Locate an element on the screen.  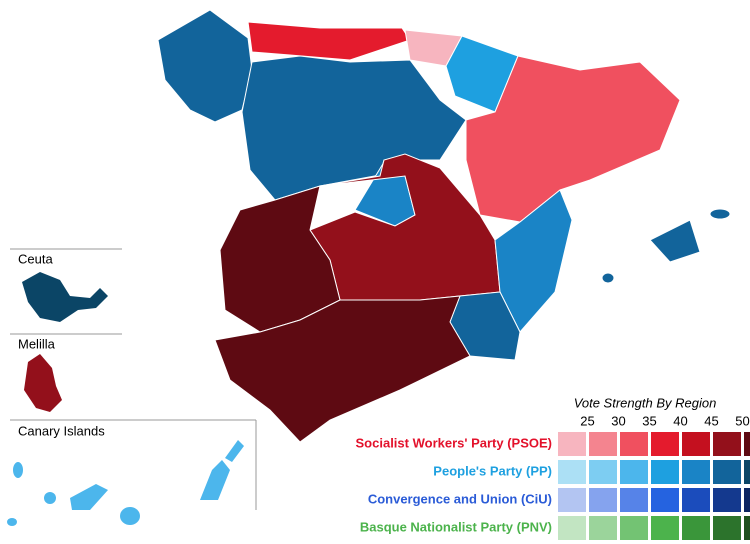
region-canary-islands is located at coordinates (125, 483).